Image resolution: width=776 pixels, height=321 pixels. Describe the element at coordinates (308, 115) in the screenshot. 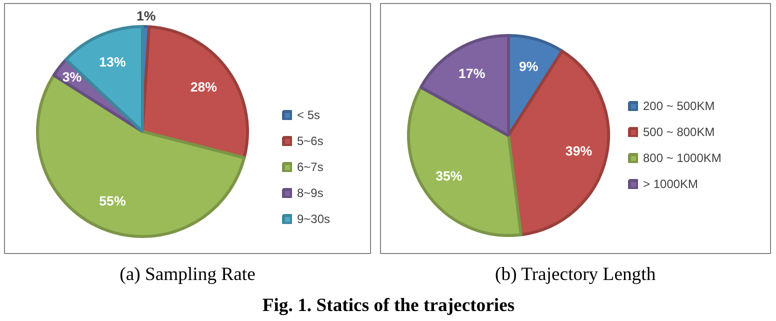

I see `legend-label: < 5s` at that location.